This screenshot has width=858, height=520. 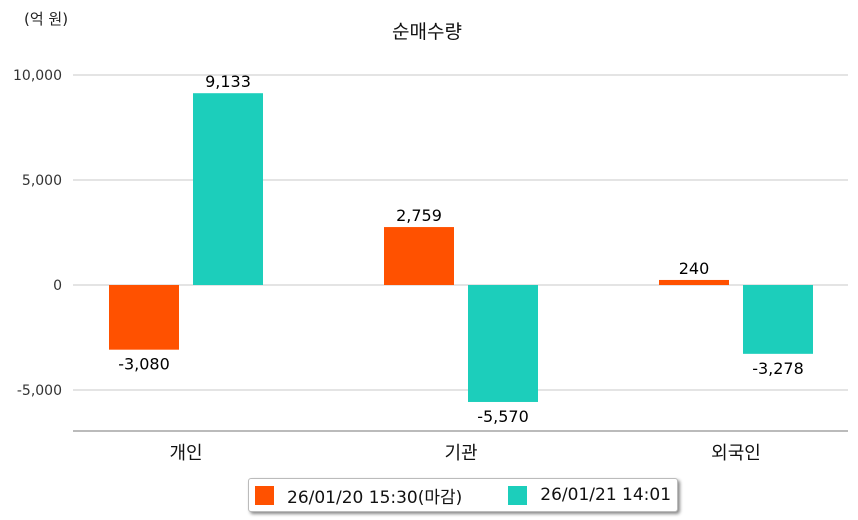 I want to click on data-label: 240, so click(x=694, y=268).